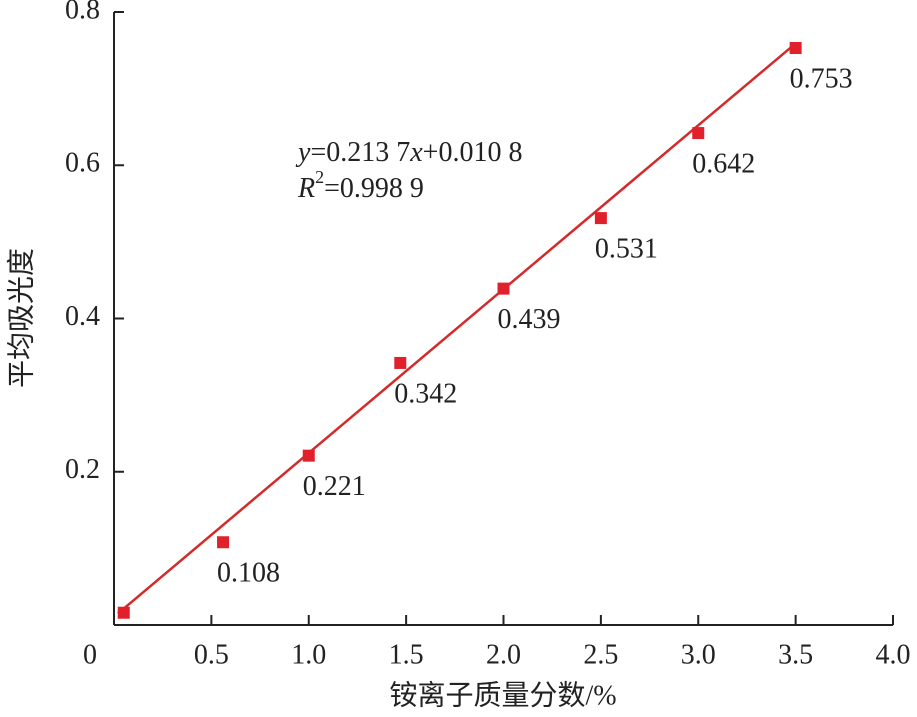  I want to click on y-tick-label: 0.2, so click(82, 469).